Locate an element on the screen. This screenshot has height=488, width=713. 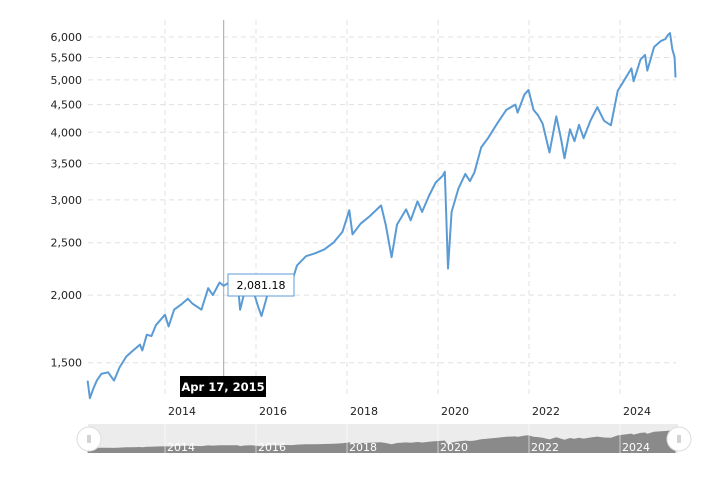
y-tick-label: 4,000 is located at coordinates (67, 132).